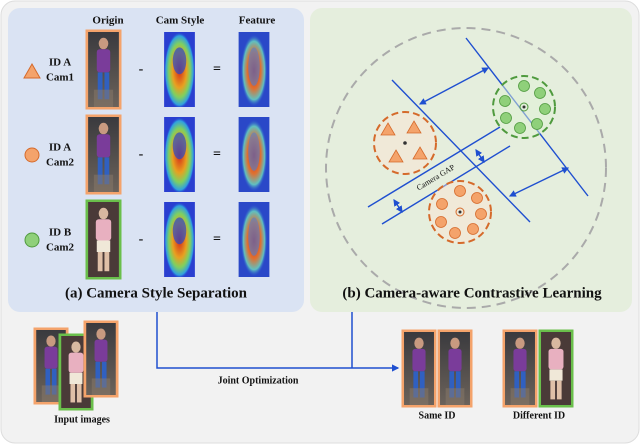 This screenshot has height=444, width=640. What do you see at coordinates (257, 21) in the screenshot?
I see `label: Feature` at bounding box center [257, 21].